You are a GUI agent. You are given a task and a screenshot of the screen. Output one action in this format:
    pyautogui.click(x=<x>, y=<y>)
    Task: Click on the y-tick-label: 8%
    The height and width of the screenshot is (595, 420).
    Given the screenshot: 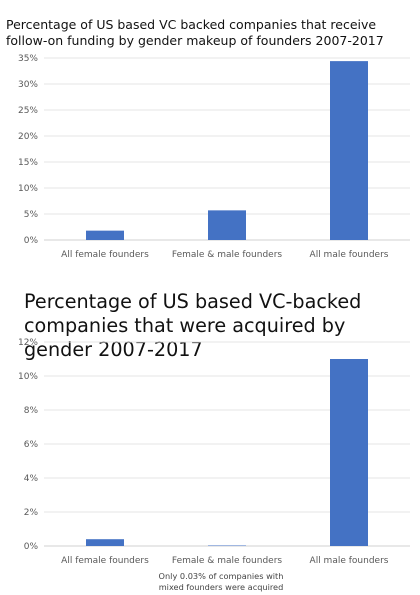 What is the action you would take?
    pyautogui.click(x=31, y=411)
    